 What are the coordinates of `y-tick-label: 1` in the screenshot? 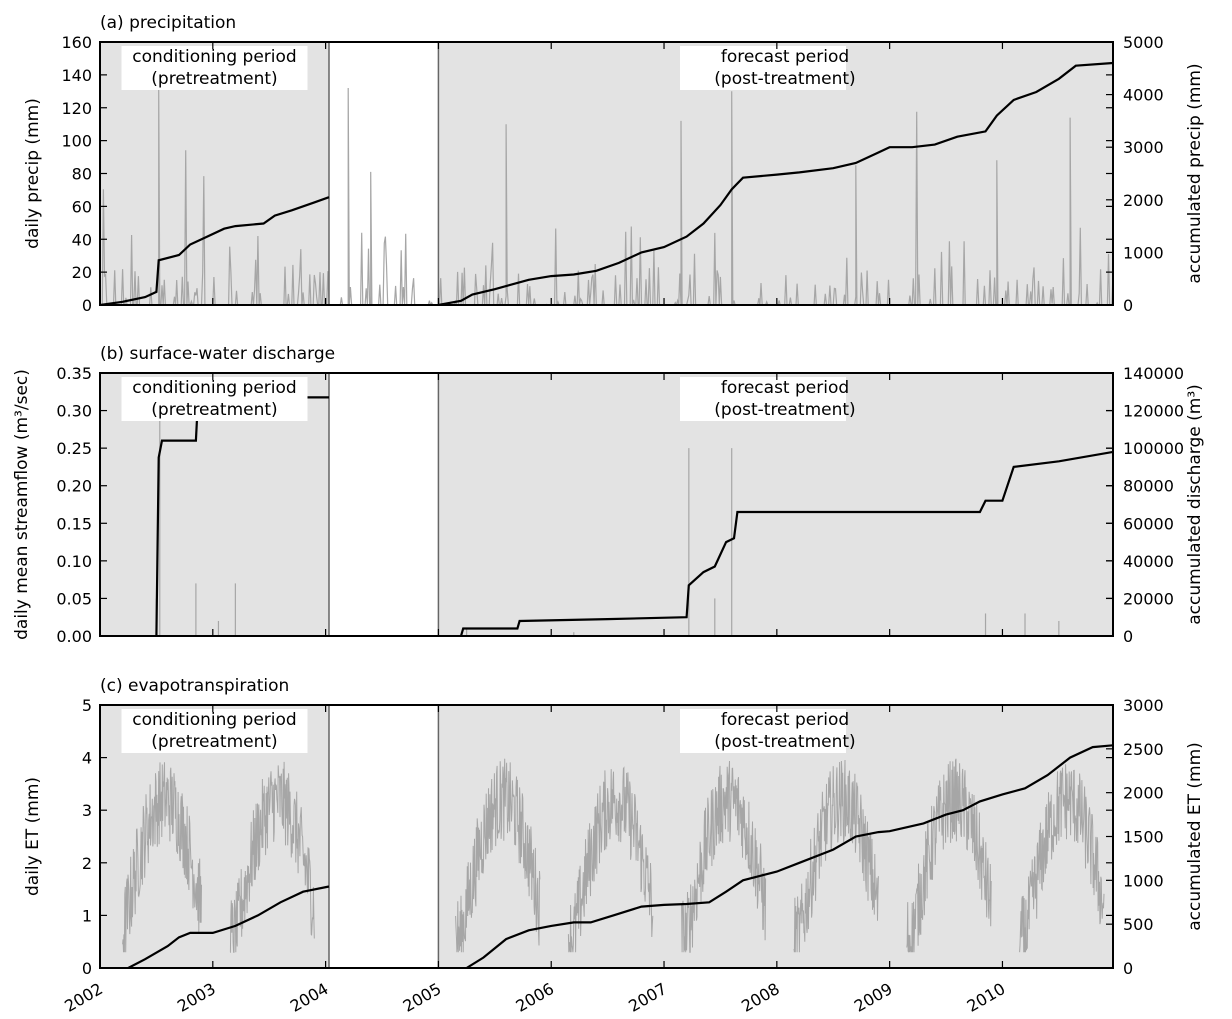 It's located at (87, 915).